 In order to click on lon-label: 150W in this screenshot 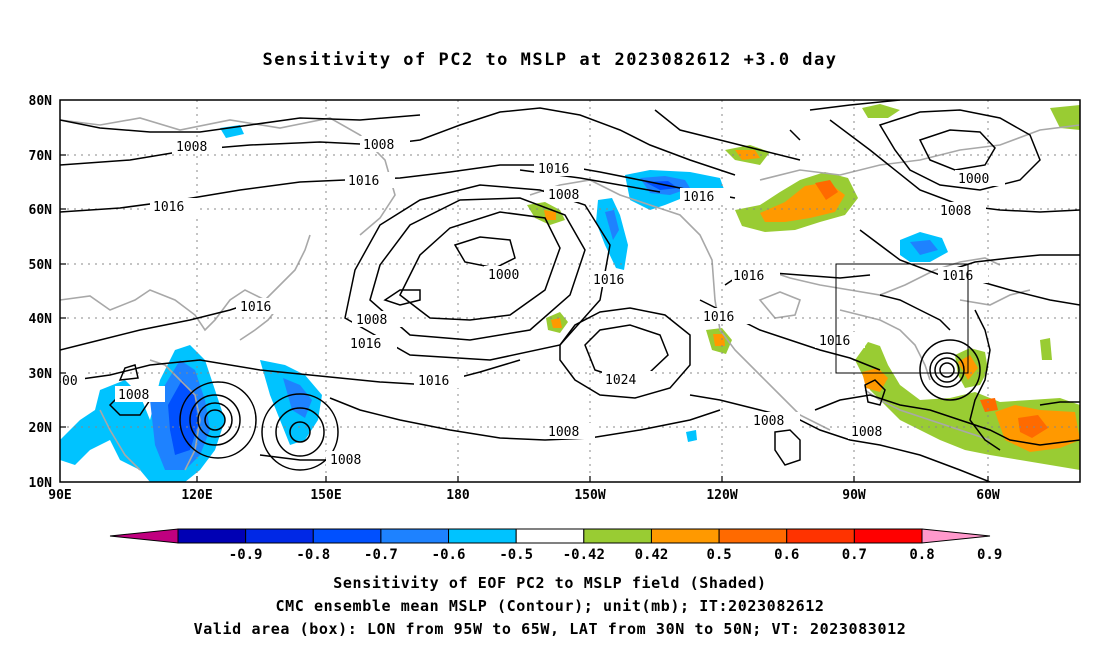, I will do `click(589, 495)`.